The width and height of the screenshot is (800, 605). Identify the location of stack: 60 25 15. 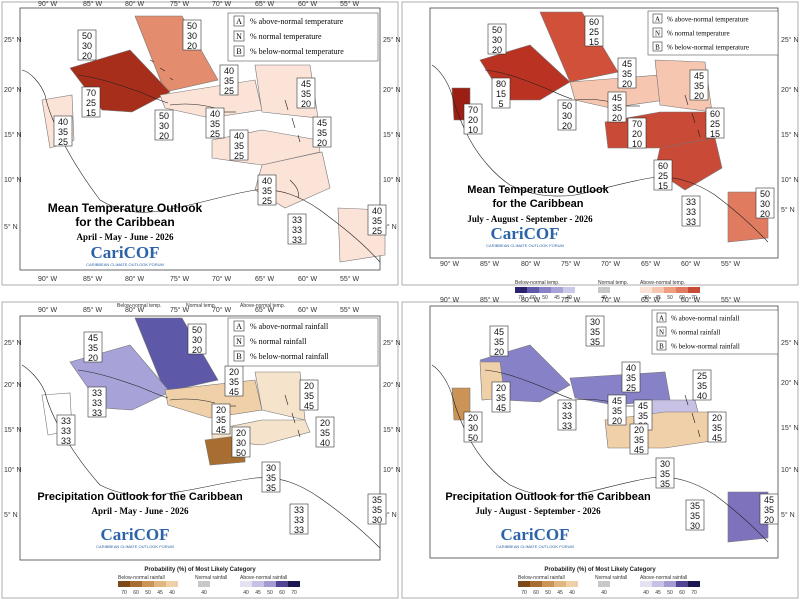
(594, 31).